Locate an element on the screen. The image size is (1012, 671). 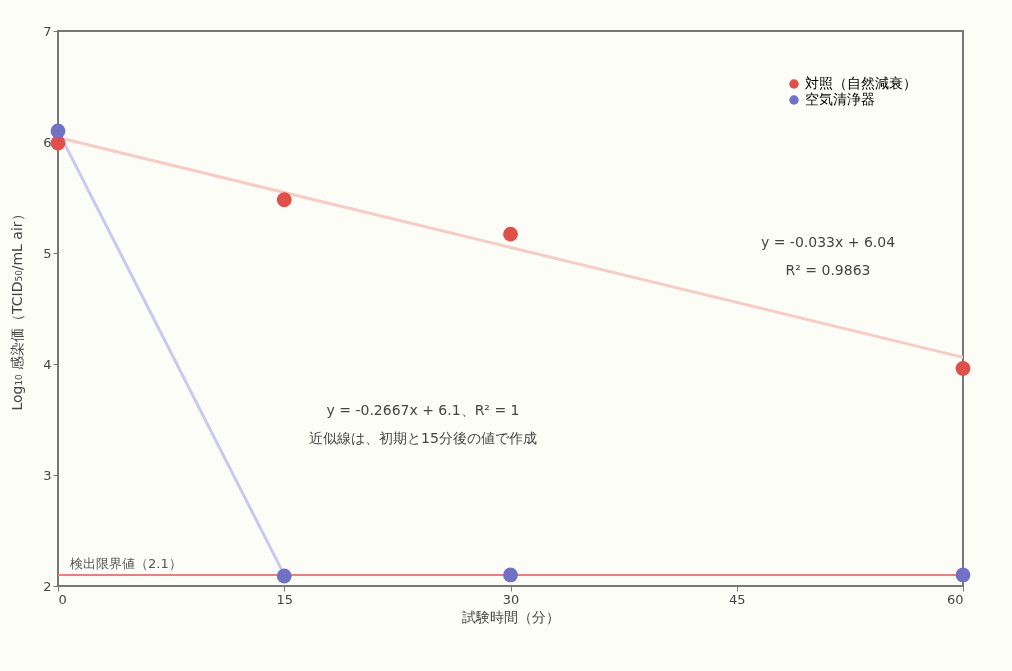
y-tick-label: 4 is located at coordinates (47, 364).